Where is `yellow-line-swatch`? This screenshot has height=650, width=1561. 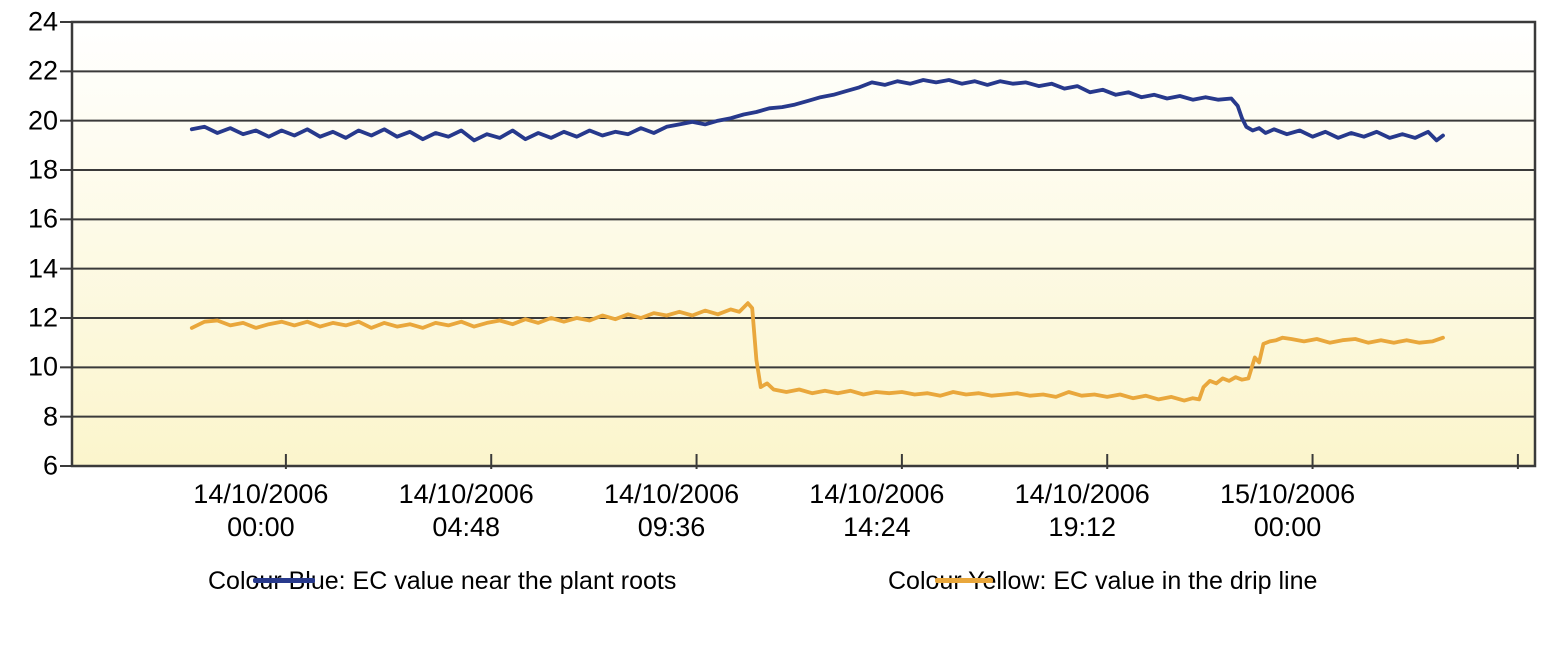
yellow-line-swatch is located at coordinates (964, 580).